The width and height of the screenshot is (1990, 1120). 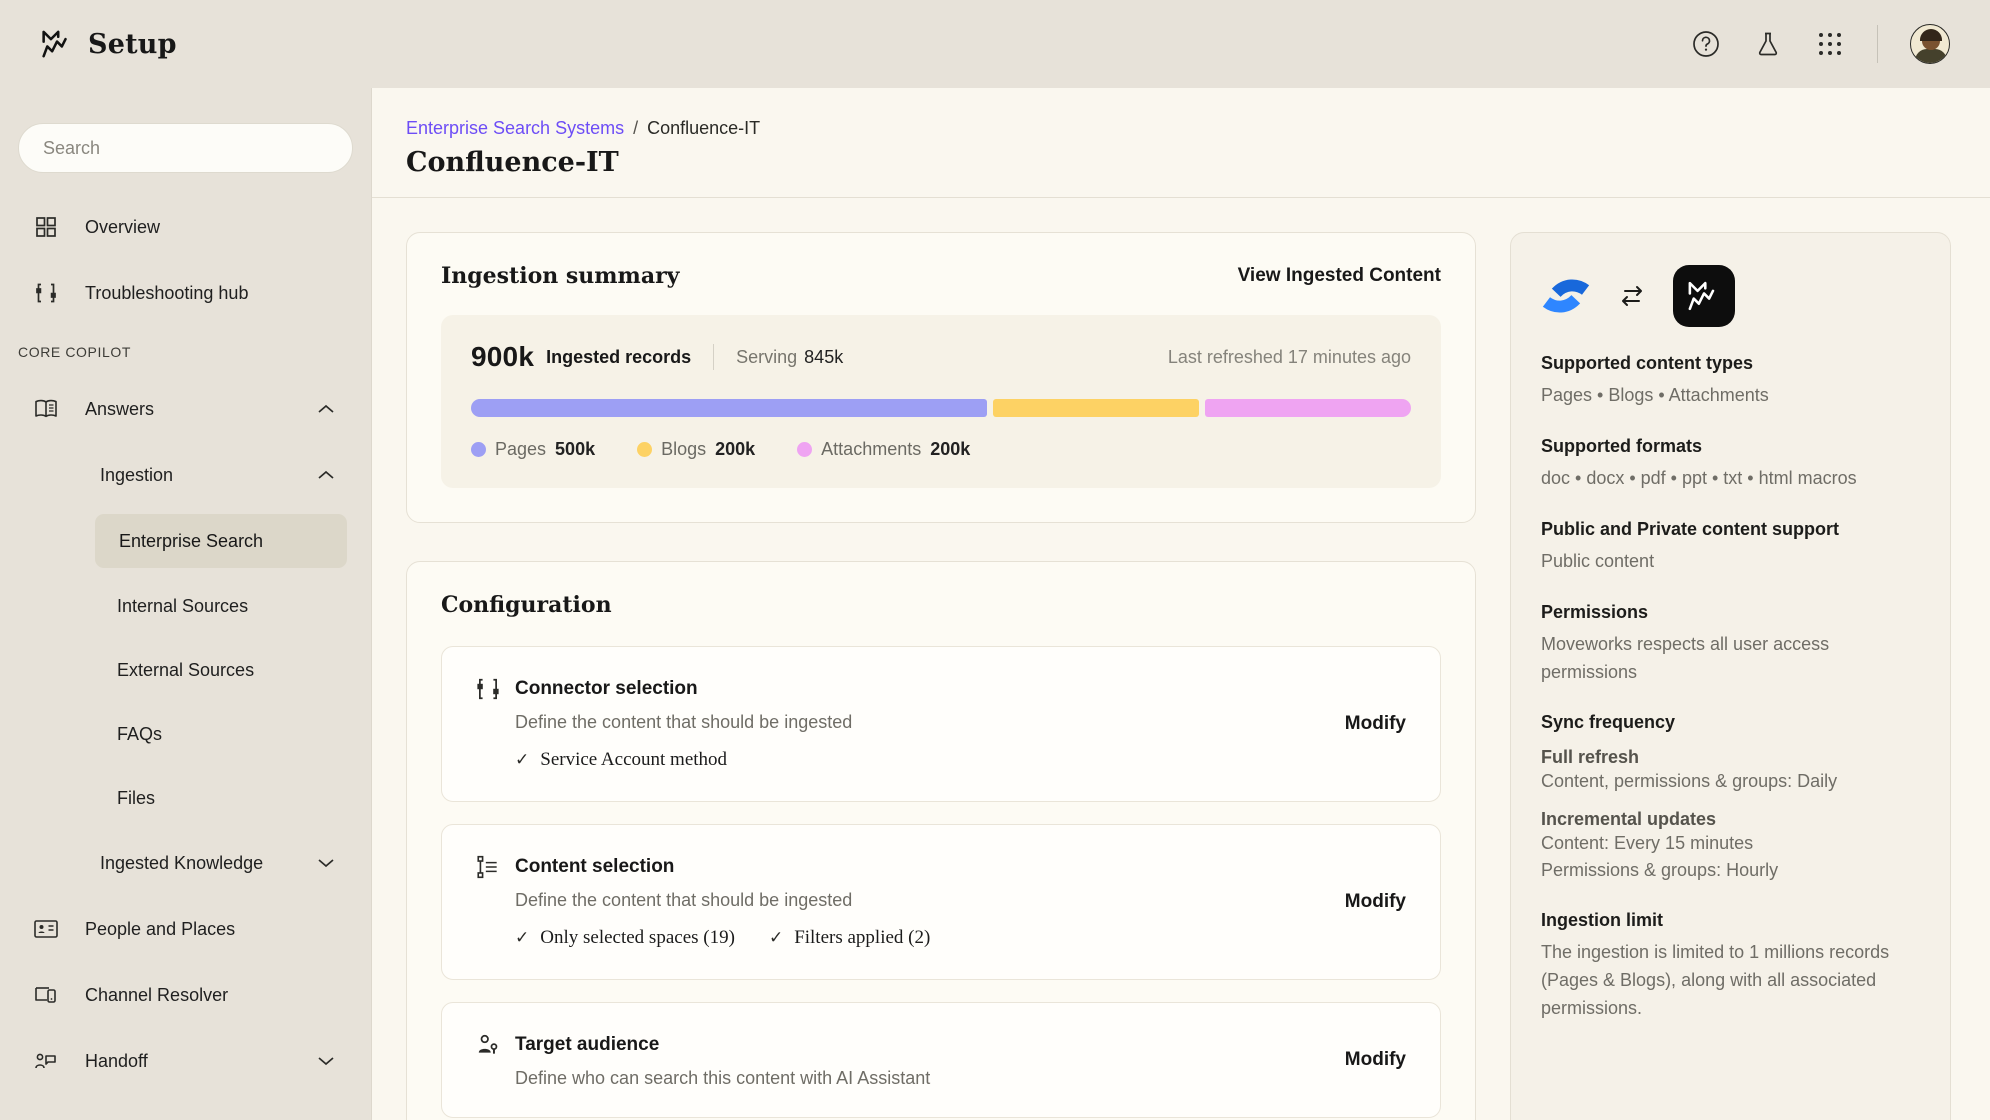 I want to click on modify-audience-button: Modify, so click(x=1375, y=1059).